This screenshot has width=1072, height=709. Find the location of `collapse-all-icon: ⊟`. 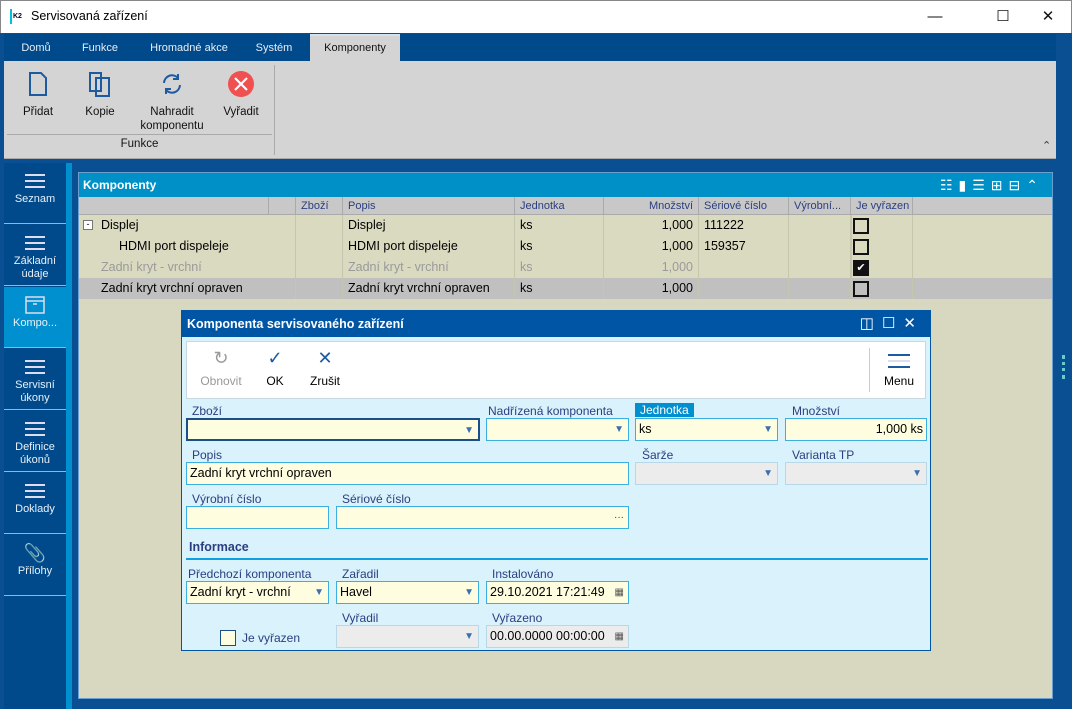

collapse-all-icon: ⊟ is located at coordinates (1017, 185).